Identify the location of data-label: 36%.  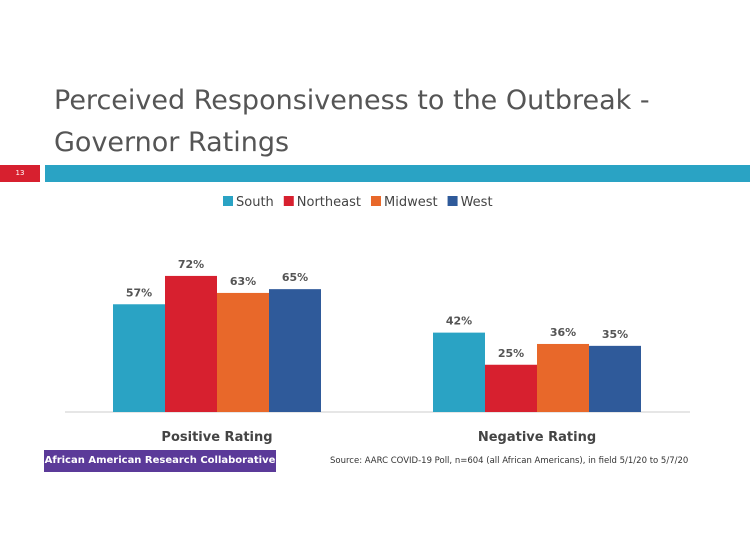
(563, 332).